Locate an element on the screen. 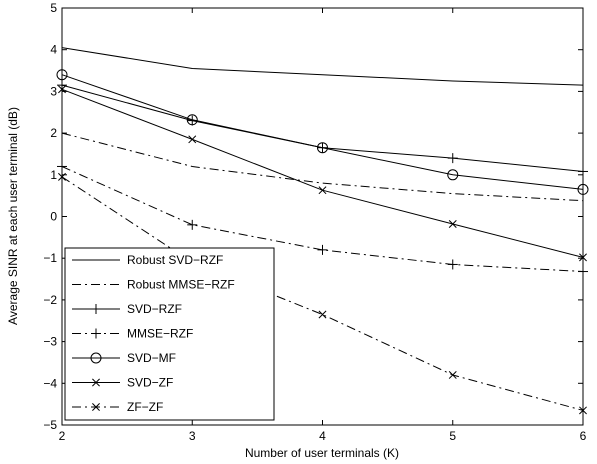  legend-item: SVD−RZF is located at coordinates (127, 309).